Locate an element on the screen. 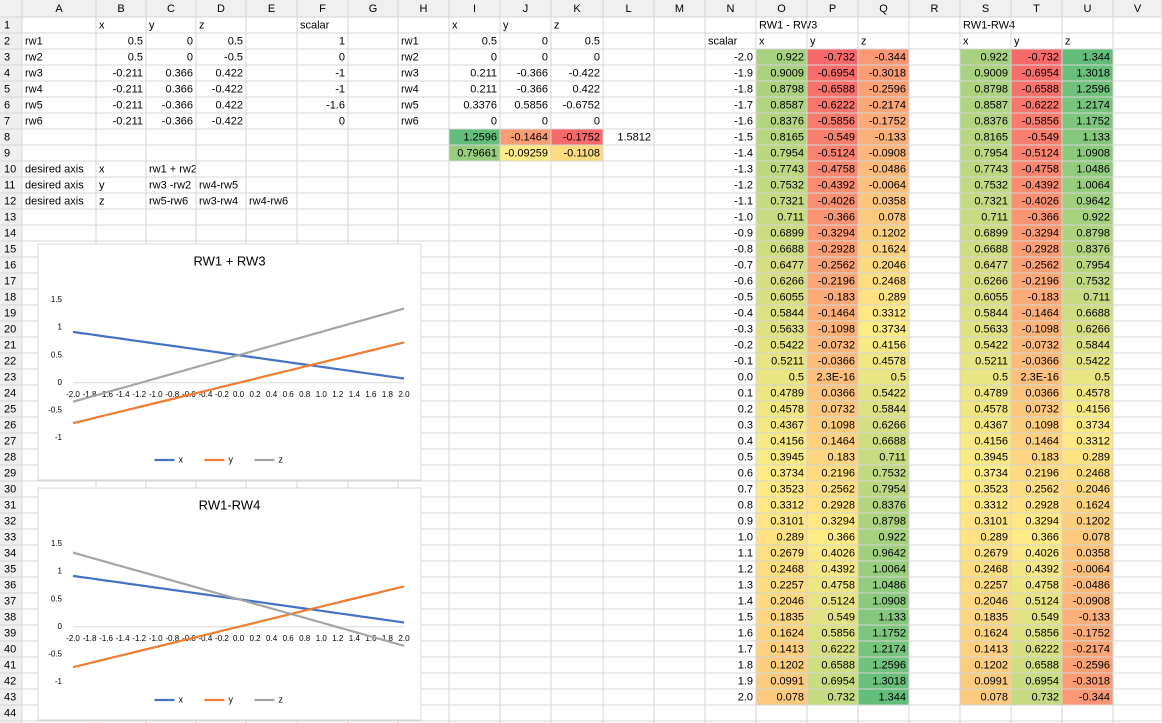 This screenshot has width=1162, height=723. column-header: C is located at coordinates (171, 9).